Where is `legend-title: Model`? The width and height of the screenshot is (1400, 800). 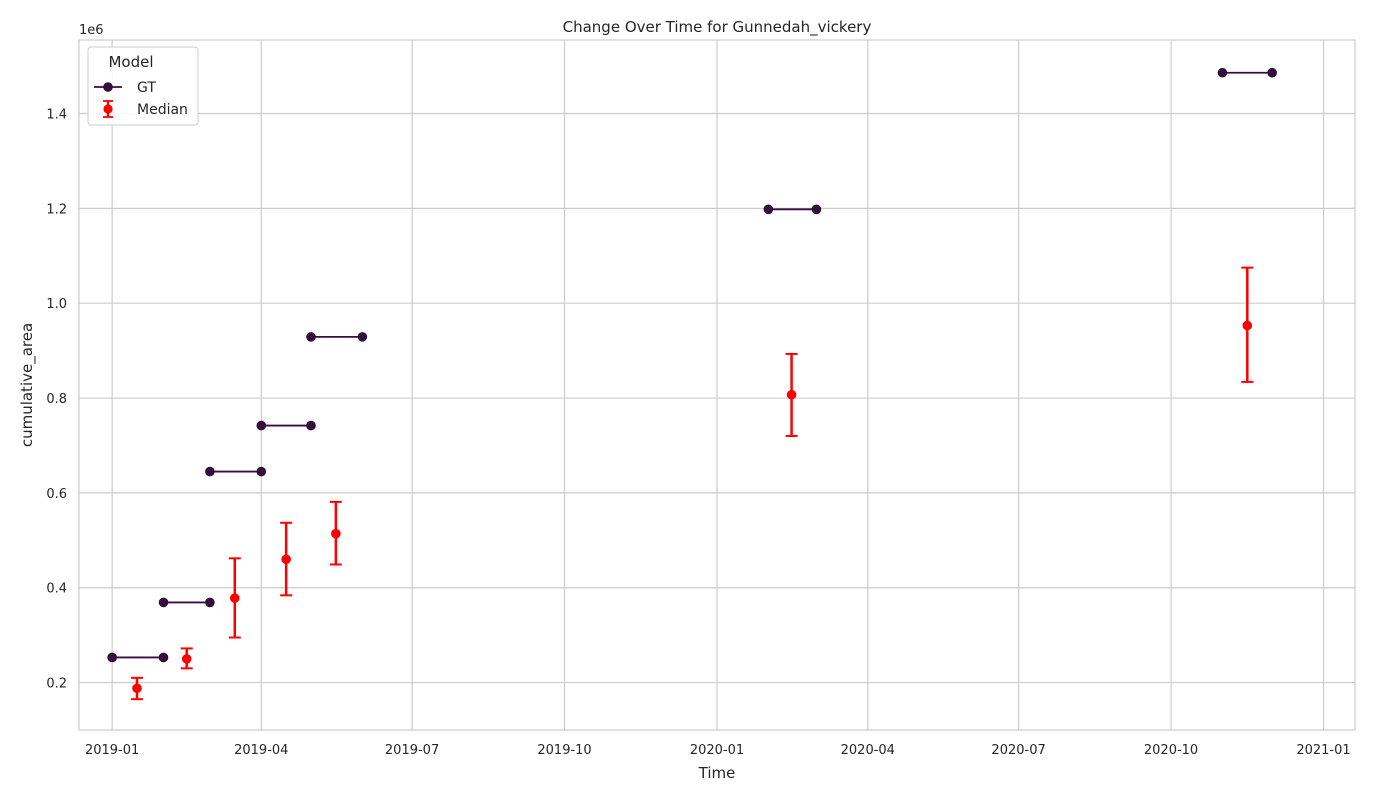
legend-title: Model is located at coordinates (130, 62).